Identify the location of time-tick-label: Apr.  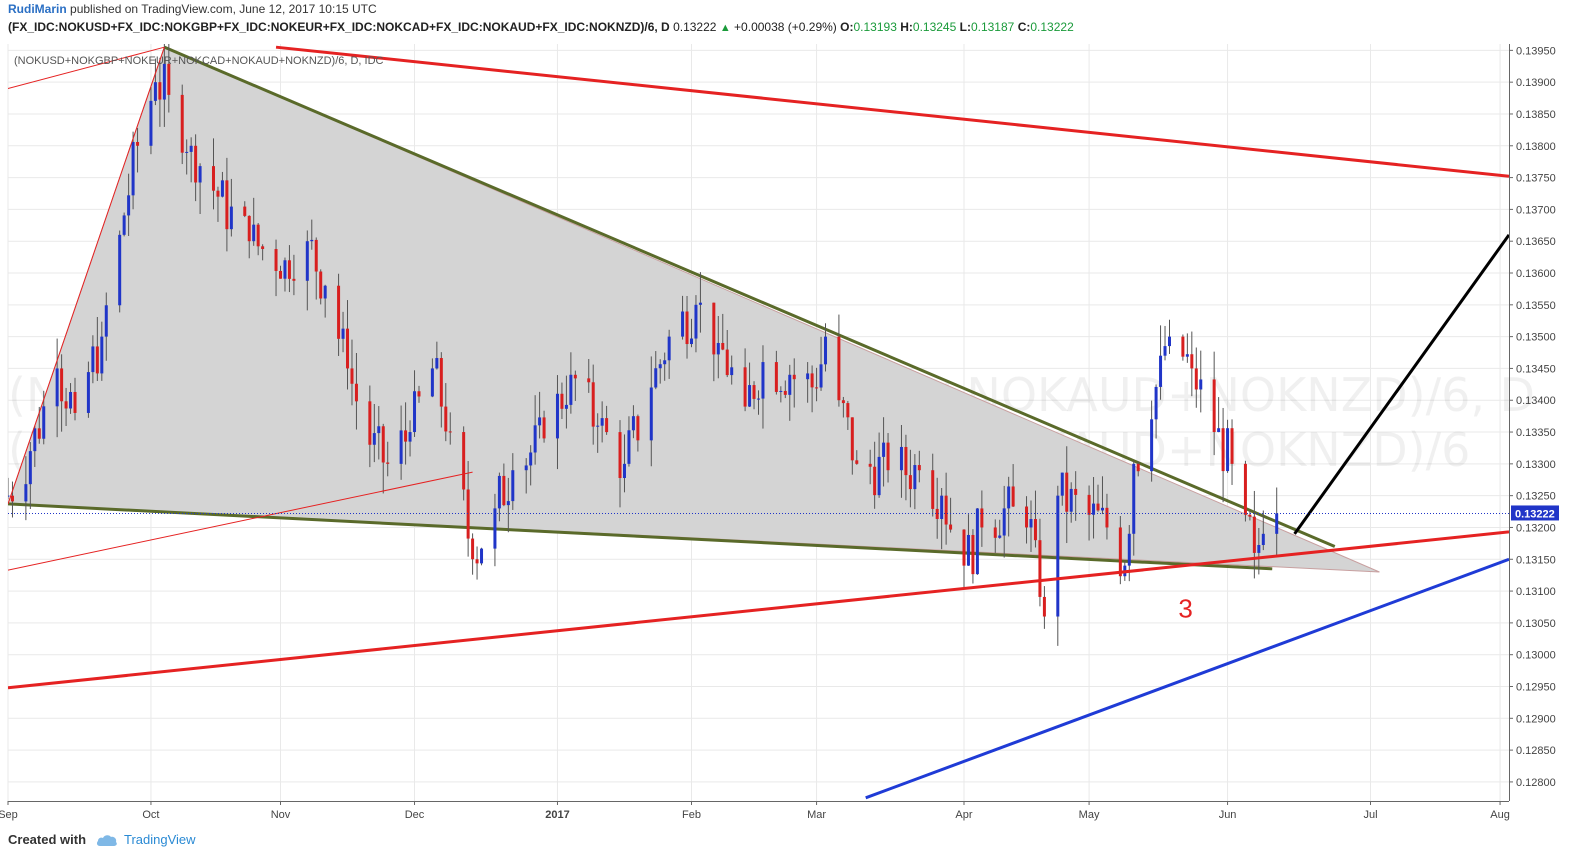
(963, 815).